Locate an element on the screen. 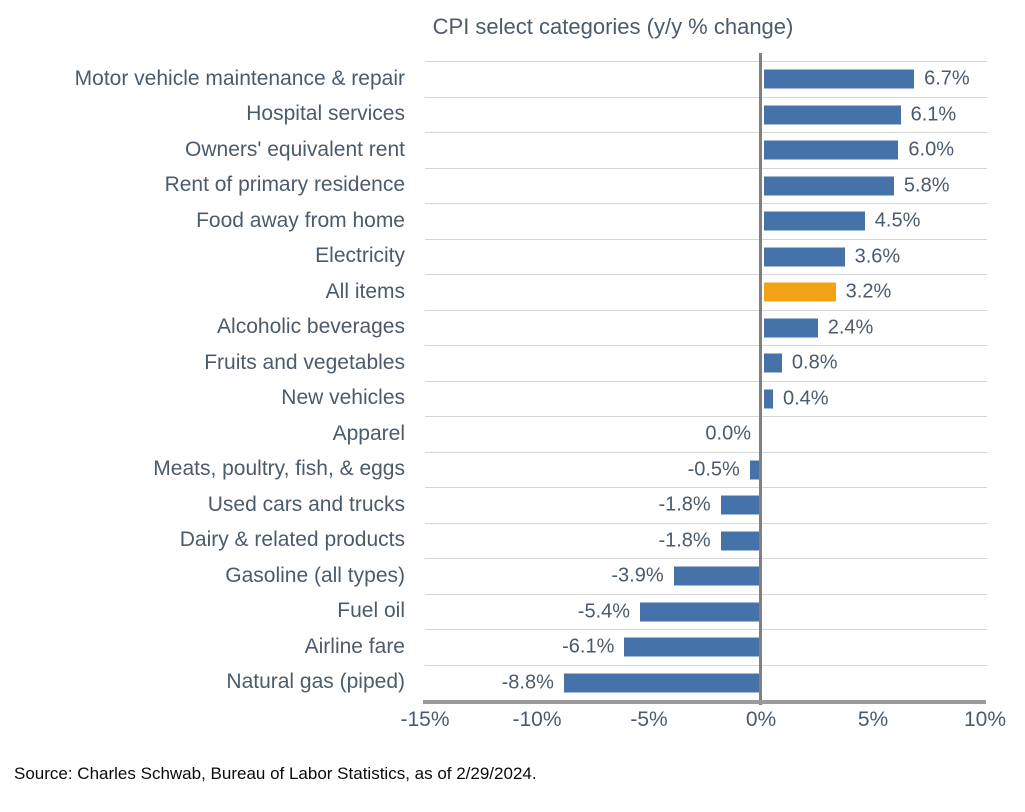  bar-row: Owners' equivalent rent 6.0% is located at coordinates (512, 150).